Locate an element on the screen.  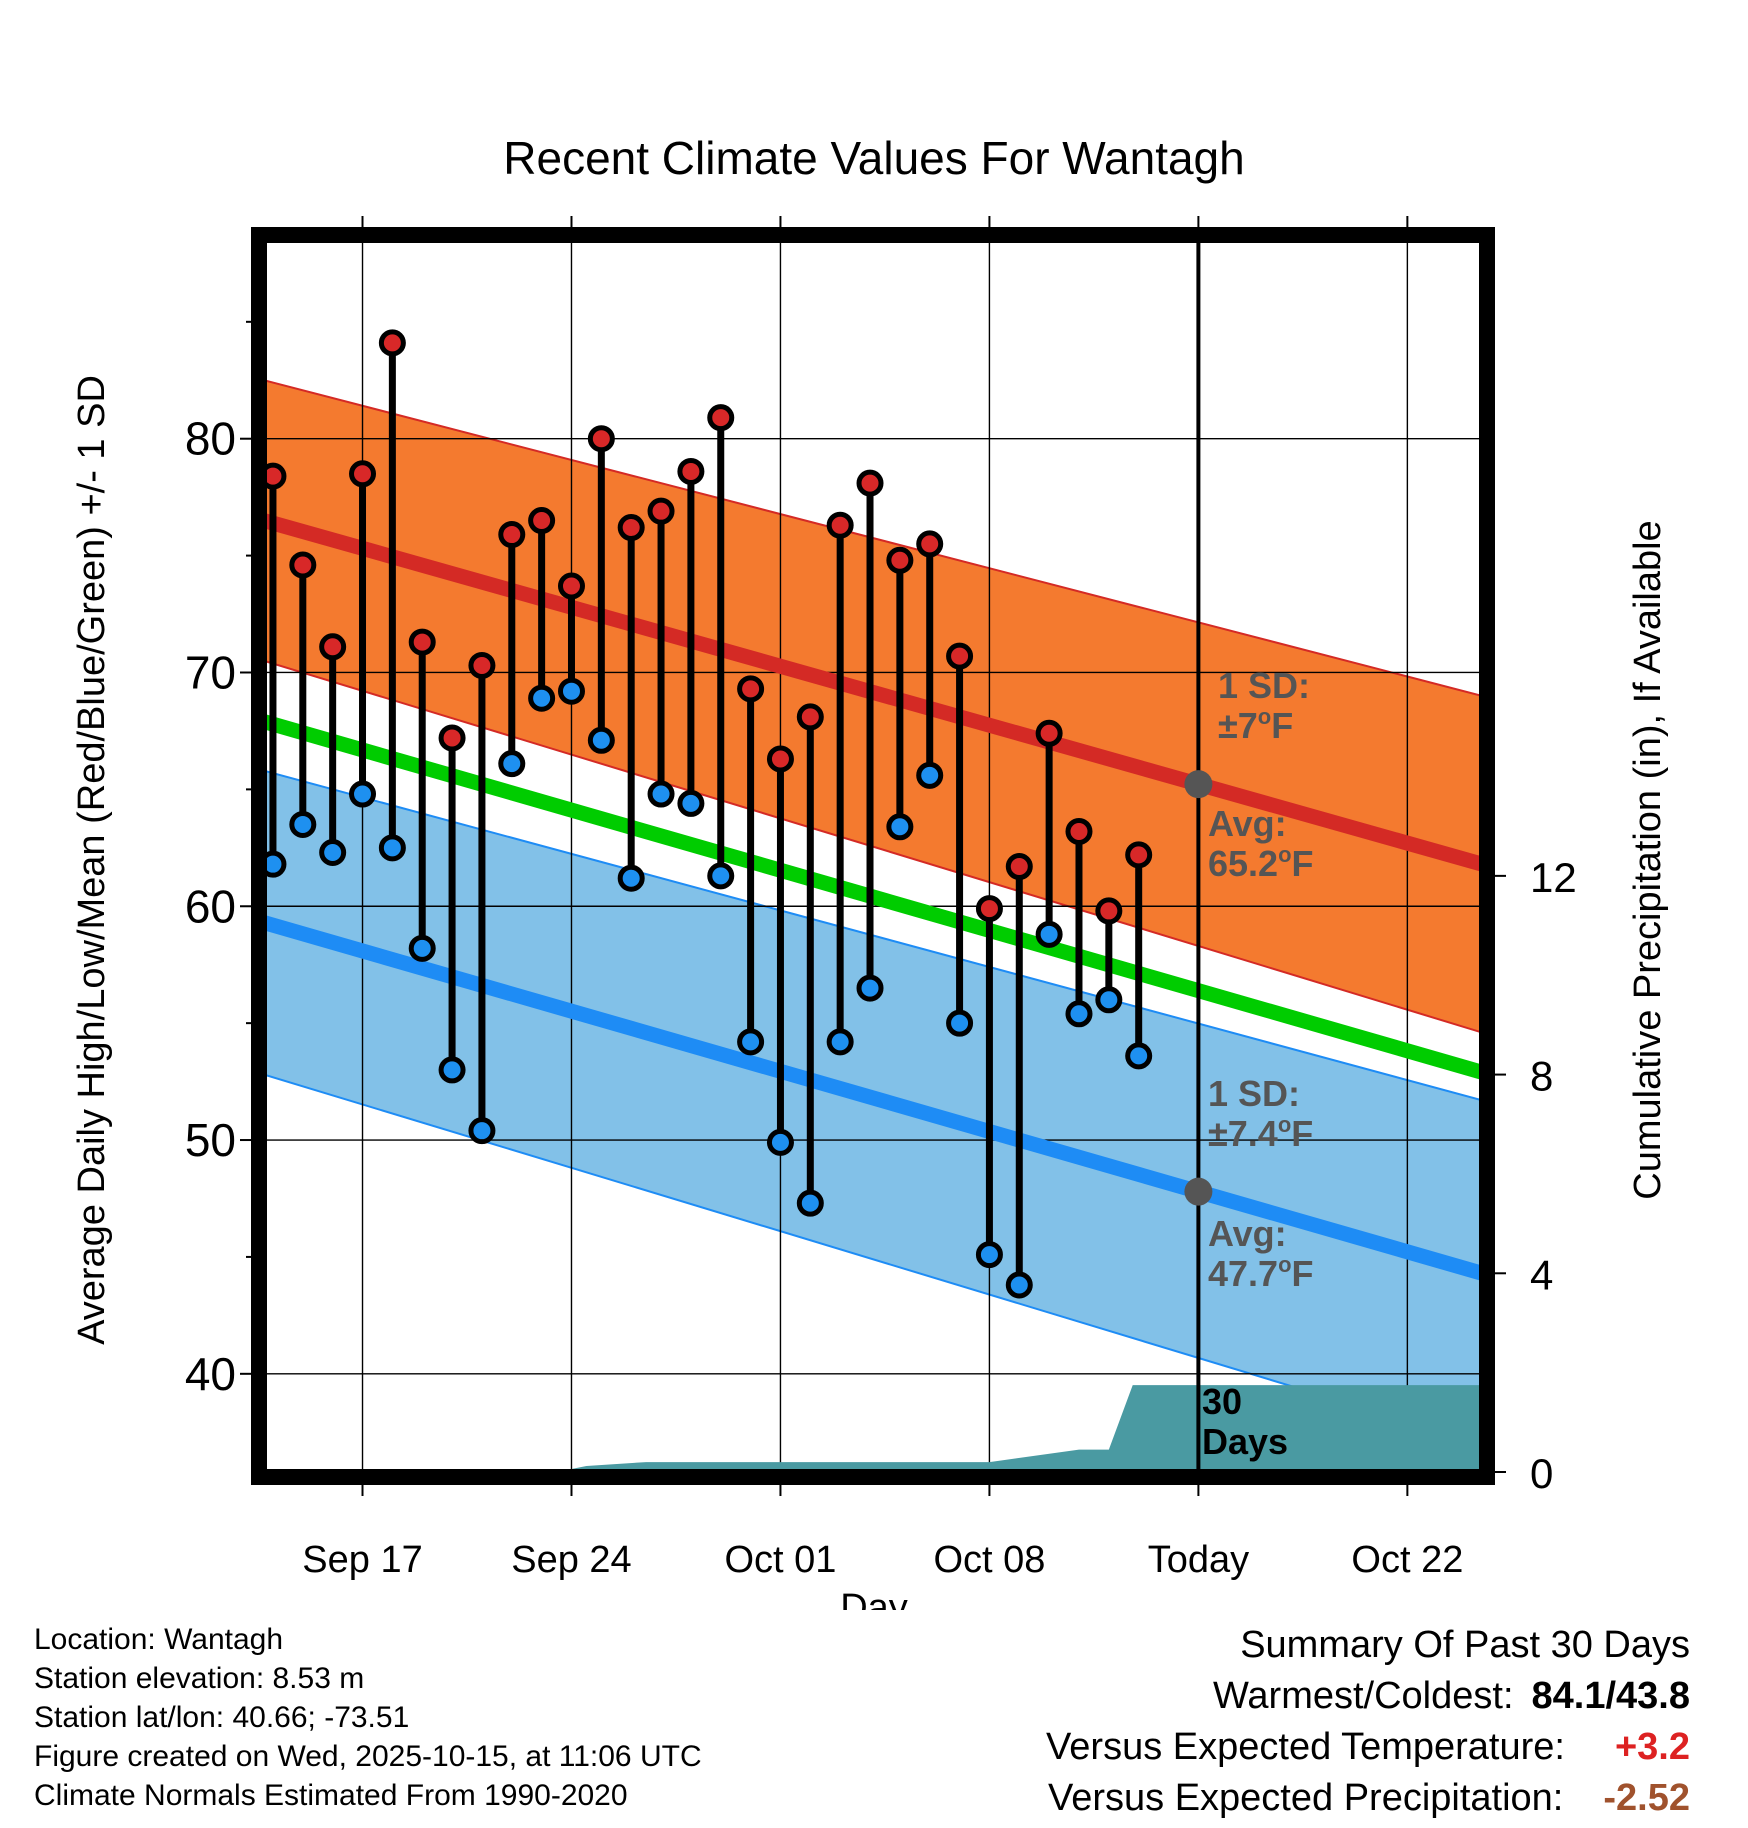
normals-text: Climate Normals Estimated From 1990-2020 is located at coordinates (331, 1795).